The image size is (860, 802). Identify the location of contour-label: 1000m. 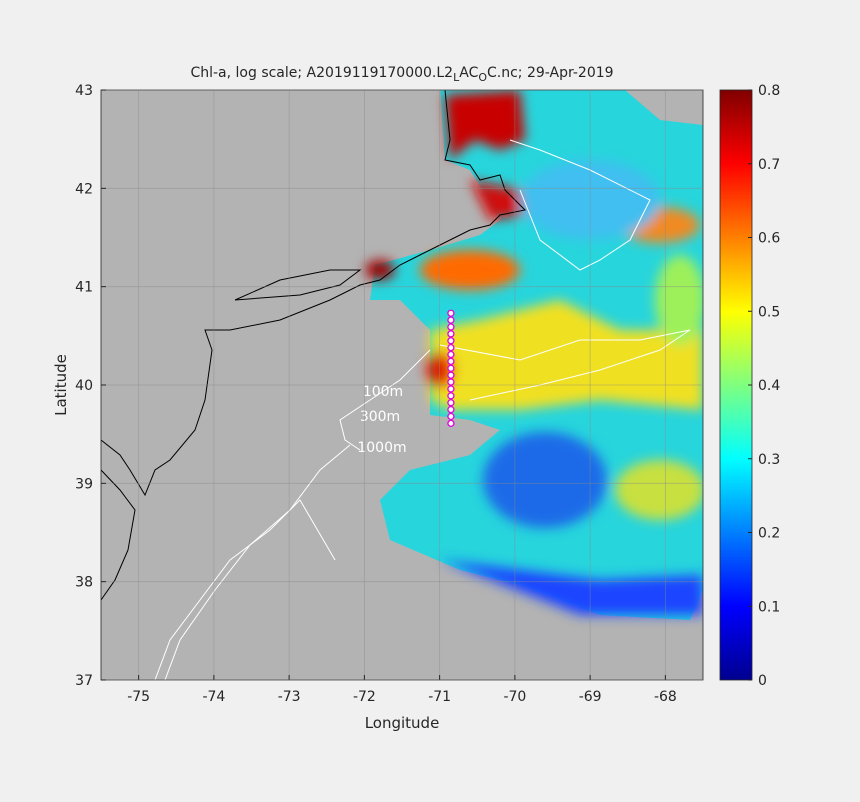
(381, 448).